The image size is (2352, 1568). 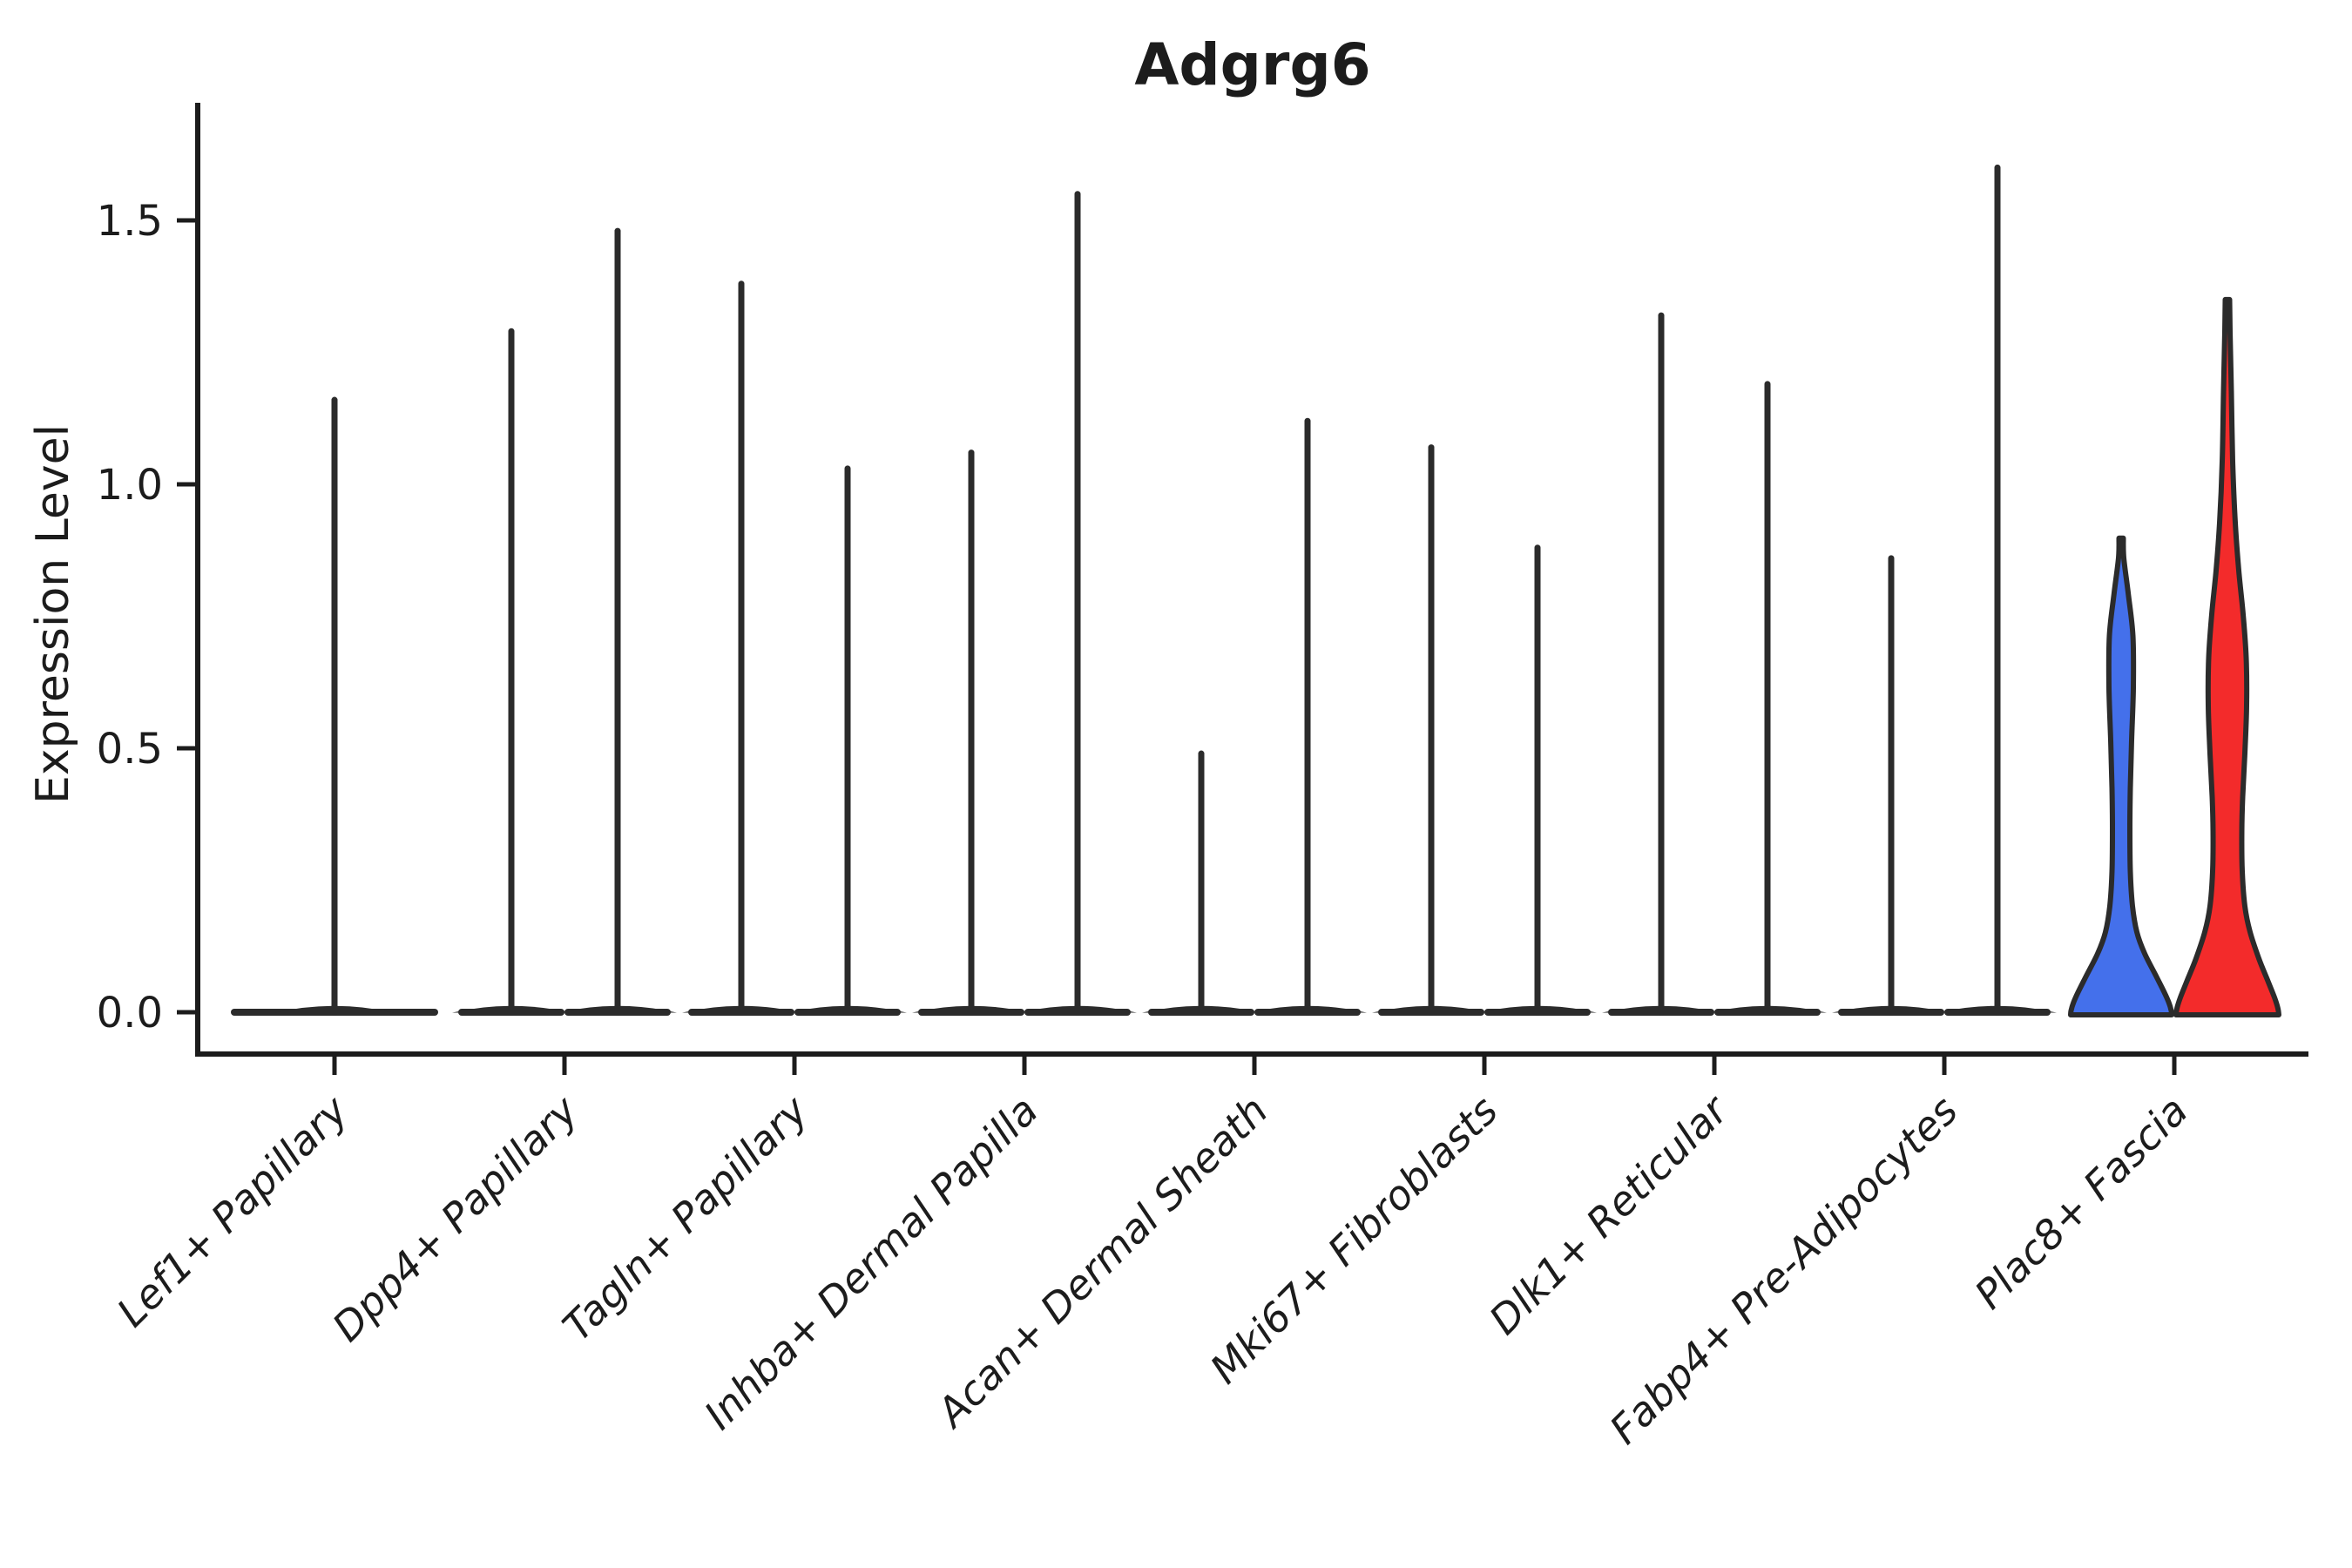 I want to click on x-tick-label-7: Dlk1+ Reticular, so click(x=1609, y=1214).